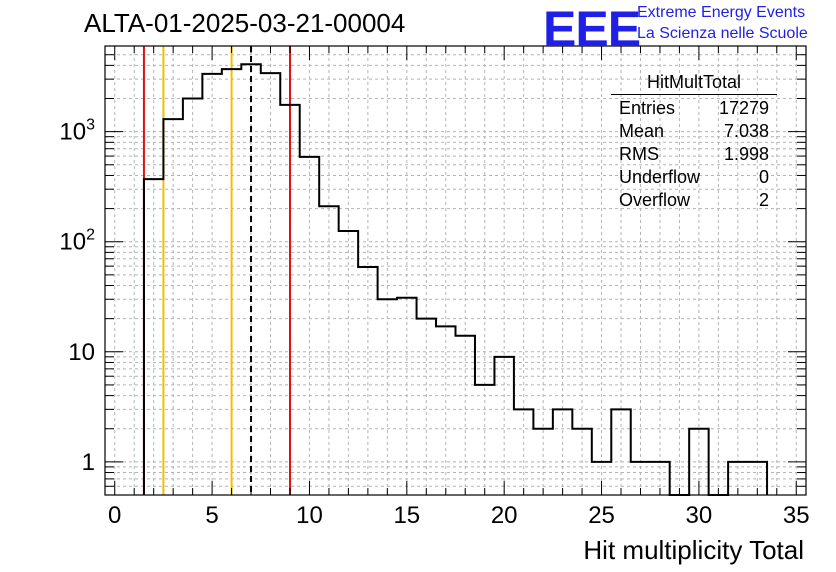  I want to click on x-tick-label: 20, so click(504, 515).